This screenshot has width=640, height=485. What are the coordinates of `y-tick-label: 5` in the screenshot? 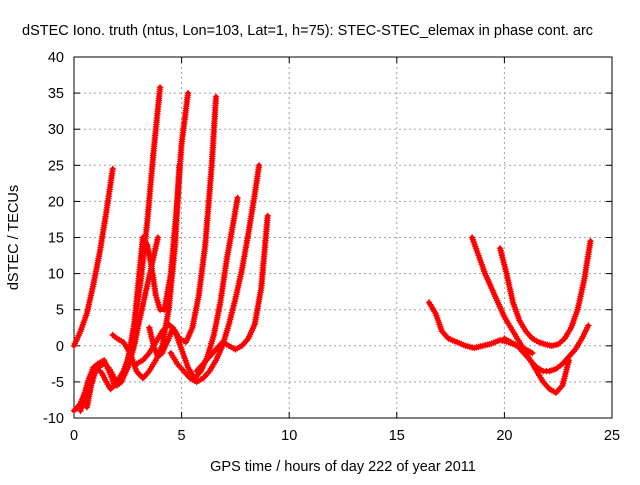 It's located at (60, 311).